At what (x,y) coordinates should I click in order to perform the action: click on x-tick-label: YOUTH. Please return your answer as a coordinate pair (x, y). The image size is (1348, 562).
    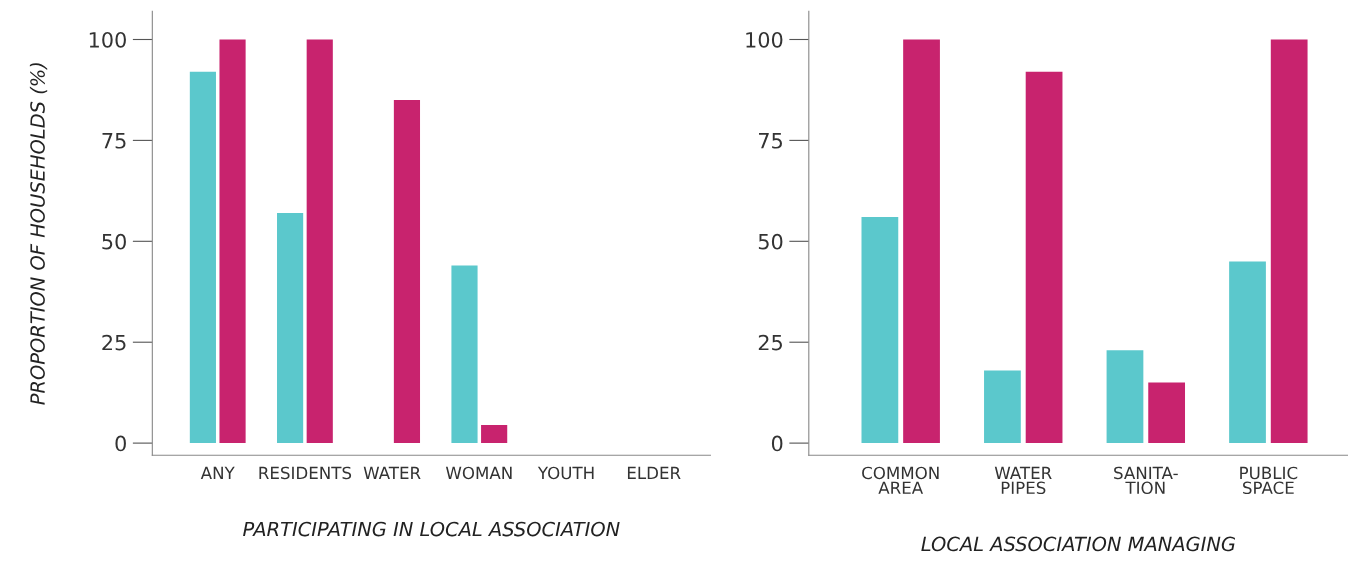
    Looking at the image, I should click on (565, 473).